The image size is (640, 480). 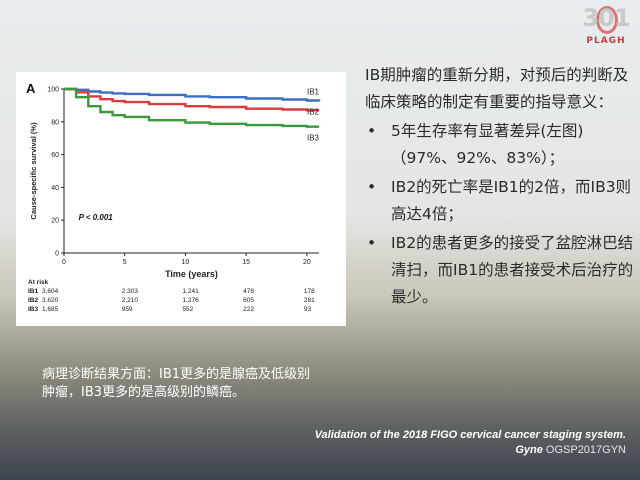 I want to click on at-risk-value: 281, so click(x=309, y=300).